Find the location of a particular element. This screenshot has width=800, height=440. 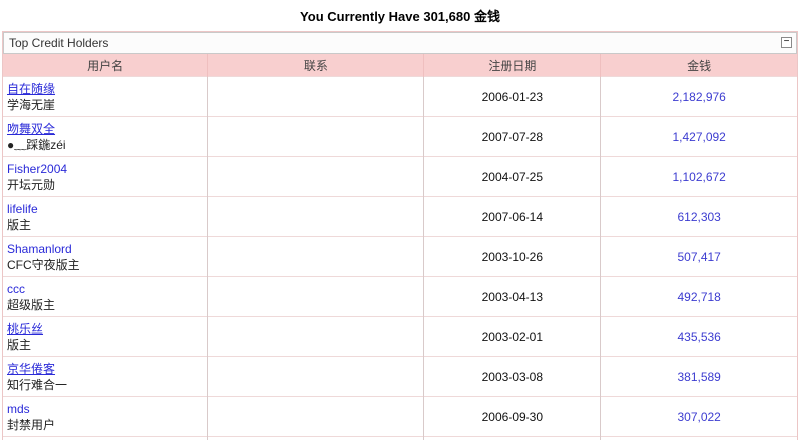

register-date: 2006-09-30 is located at coordinates (512, 416).